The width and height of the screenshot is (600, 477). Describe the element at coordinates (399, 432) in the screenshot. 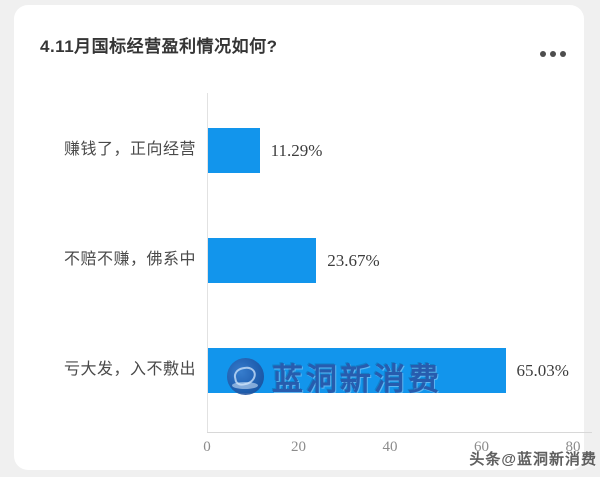

I see `x-axis-line` at that location.